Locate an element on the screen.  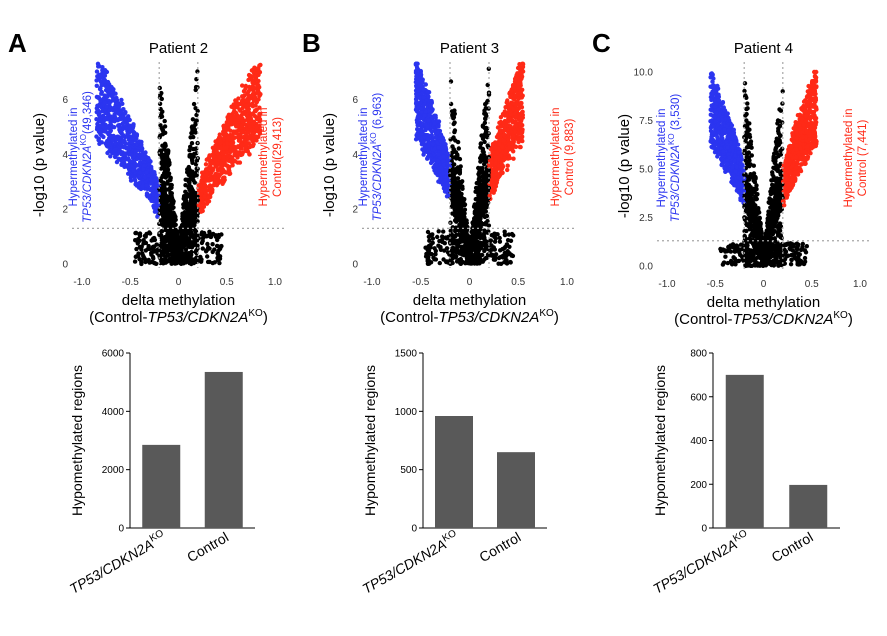
category-name: Control is located at coordinates (207, 547).